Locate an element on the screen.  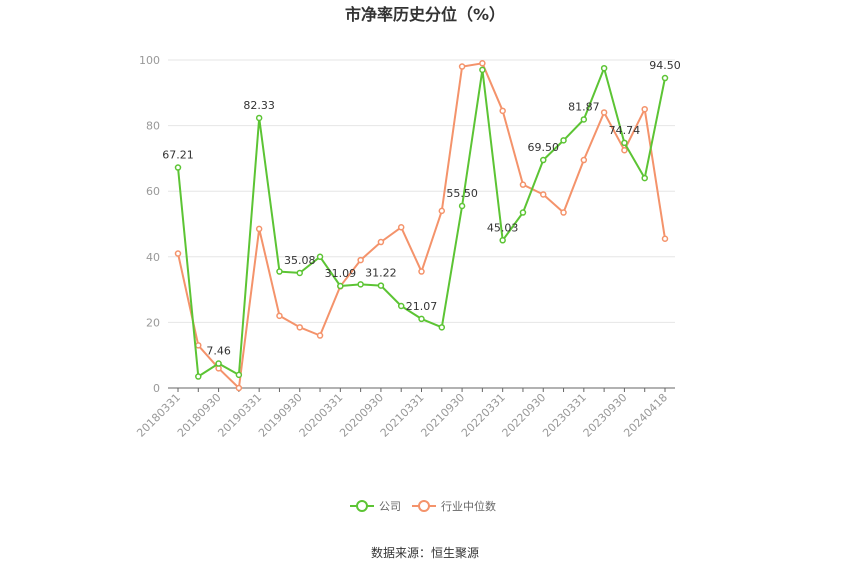
y-tick-label-4: 80 is located at coordinates (153, 126).